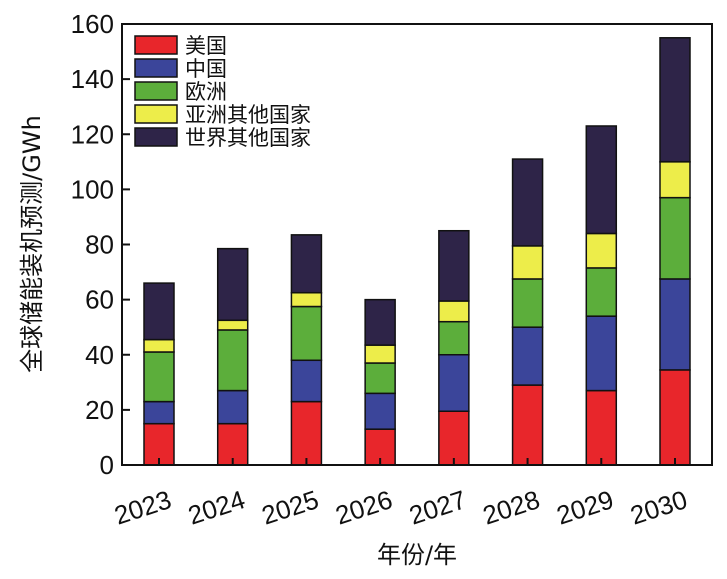 The height and width of the screenshot is (579, 727). I want to click on x-tick-label-2029: 2029, so click(585, 507).